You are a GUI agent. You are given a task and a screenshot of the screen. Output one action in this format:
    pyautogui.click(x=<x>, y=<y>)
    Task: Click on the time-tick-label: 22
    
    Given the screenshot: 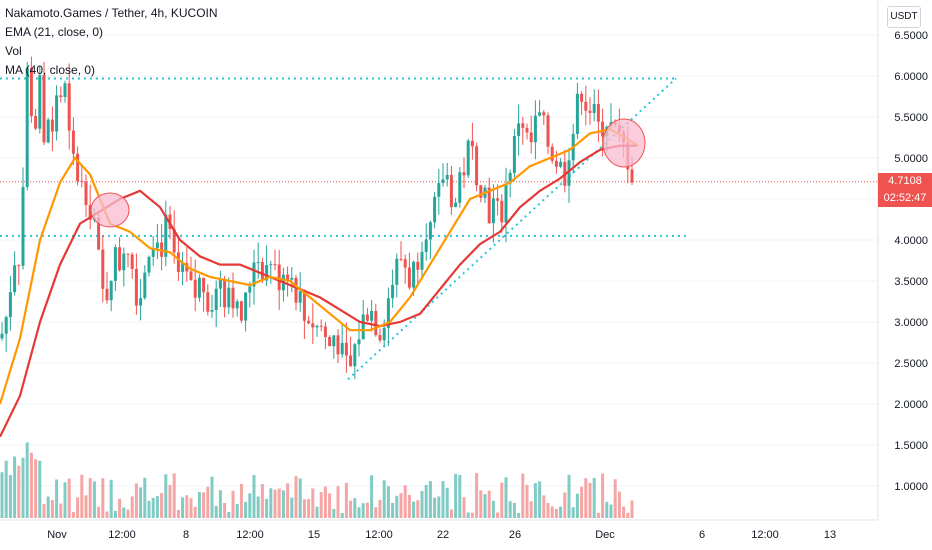 What is the action you would take?
    pyautogui.click(x=443, y=535)
    